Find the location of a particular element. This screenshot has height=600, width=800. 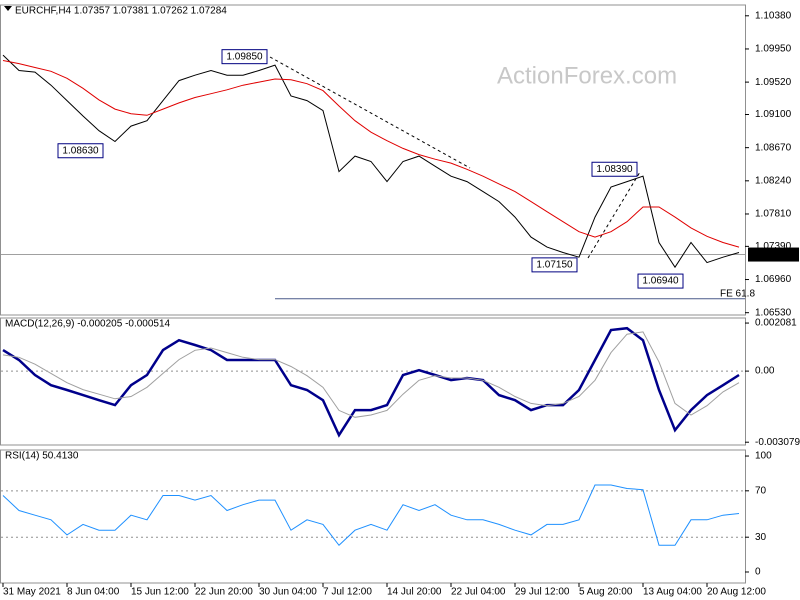

x-tick-label: 7 Jul 12:00 is located at coordinates (347, 592).